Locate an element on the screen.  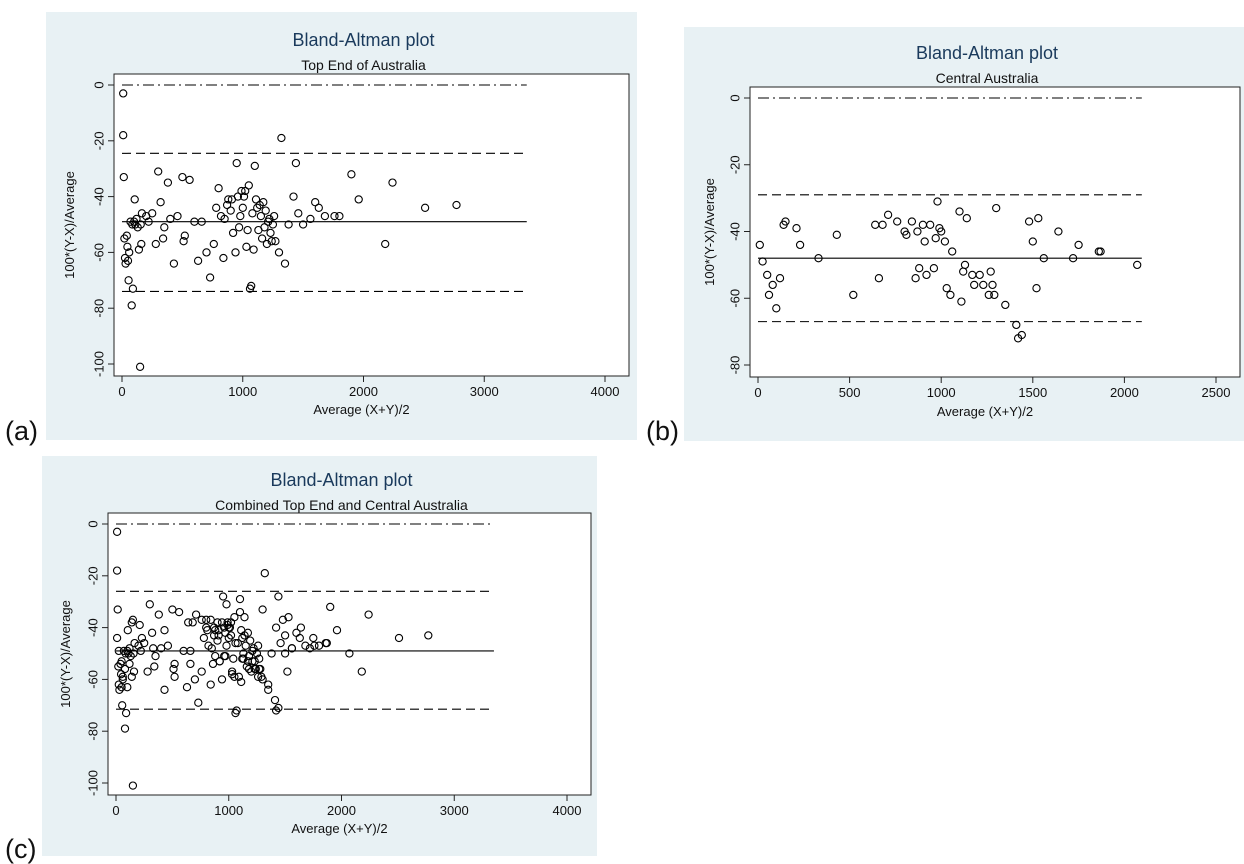
plot-area is located at coordinates (349, 654).